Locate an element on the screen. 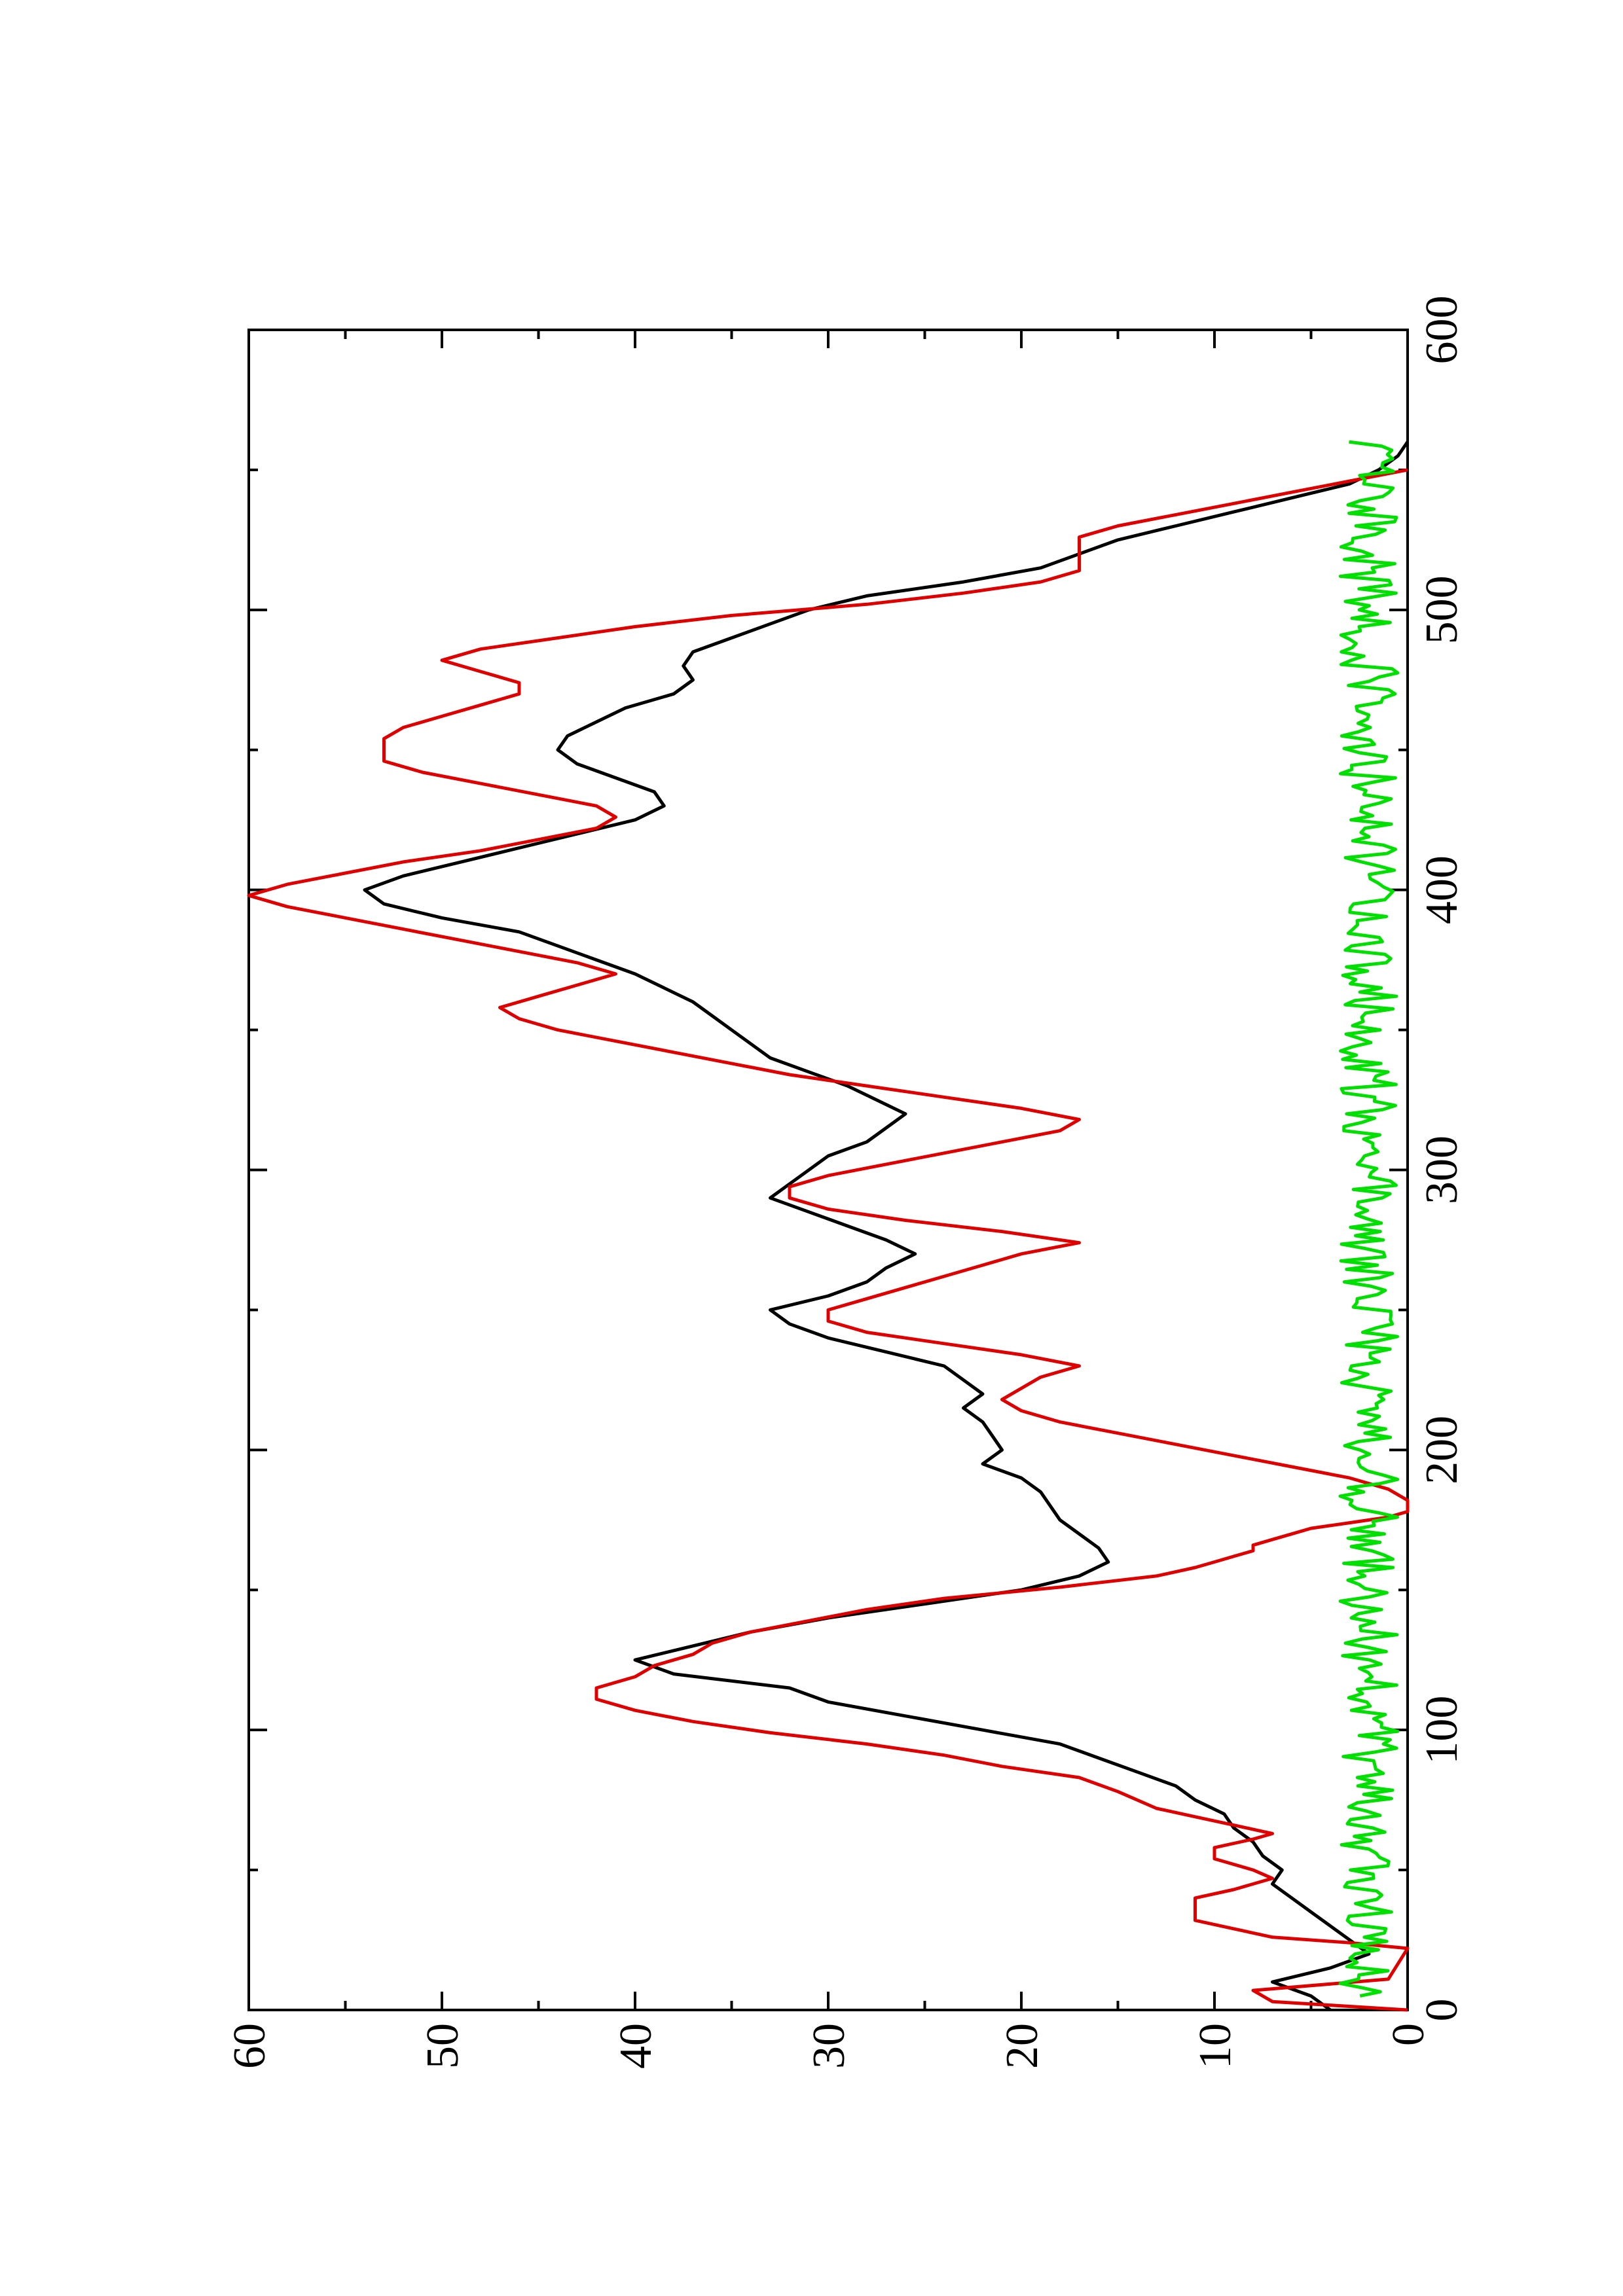 The height and width of the screenshot is (2296, 1623). x-tick-label: 0 is located at coordinates (1442, 2010).